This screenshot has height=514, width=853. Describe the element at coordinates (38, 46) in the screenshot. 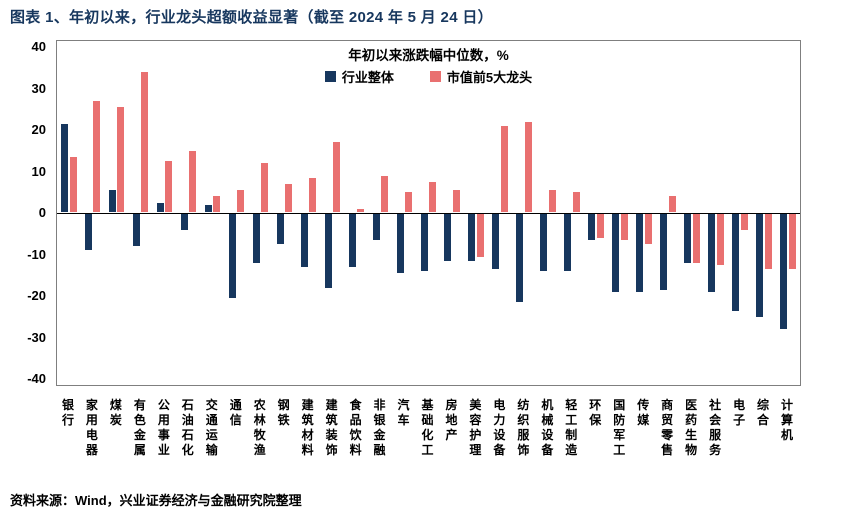

I see `y-tick-label: 40` at that location.